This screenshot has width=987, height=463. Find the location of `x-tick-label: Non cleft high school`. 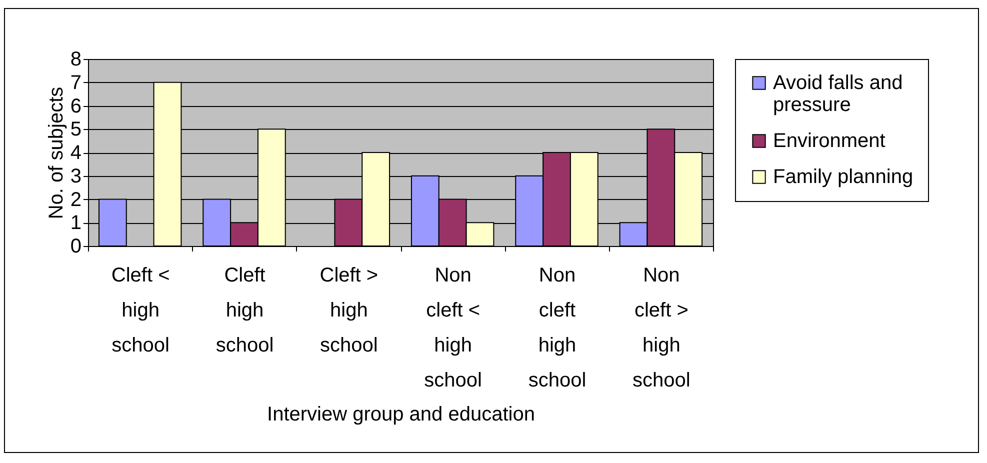

x-tick-label: Non cleft high school is located at coordinates (557, 328).